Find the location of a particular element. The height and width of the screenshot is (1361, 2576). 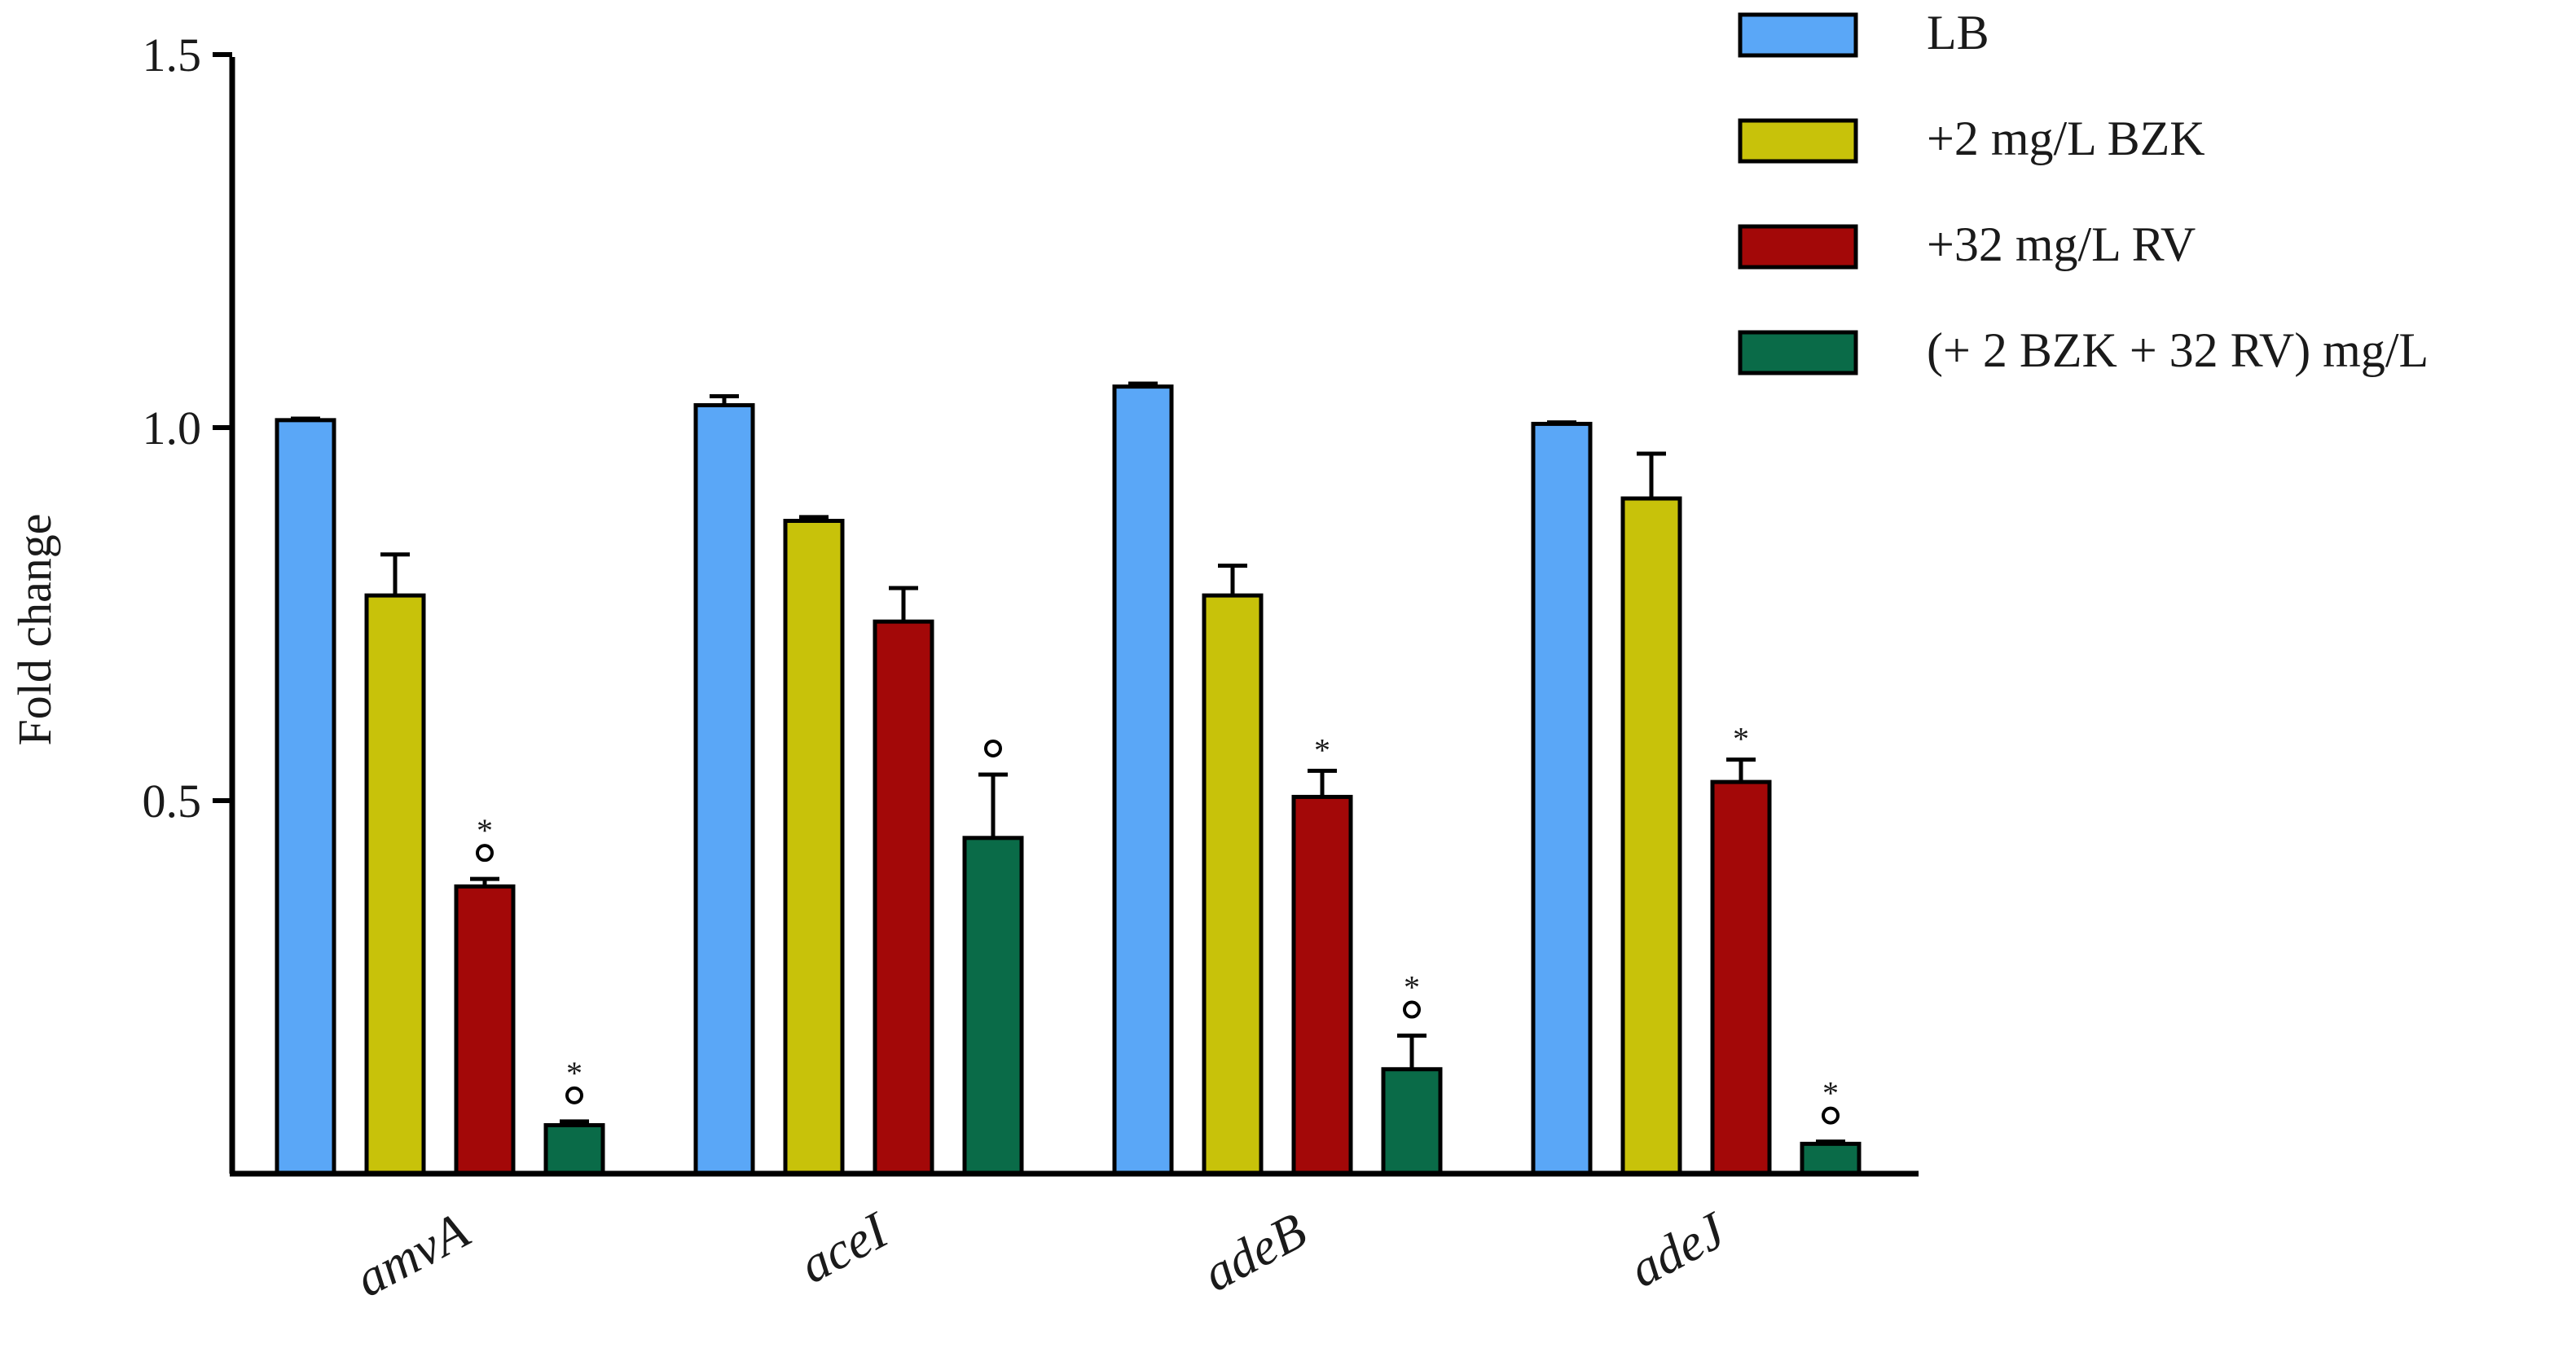

x-category-label: amvA is located at coordinates (412, 1254).